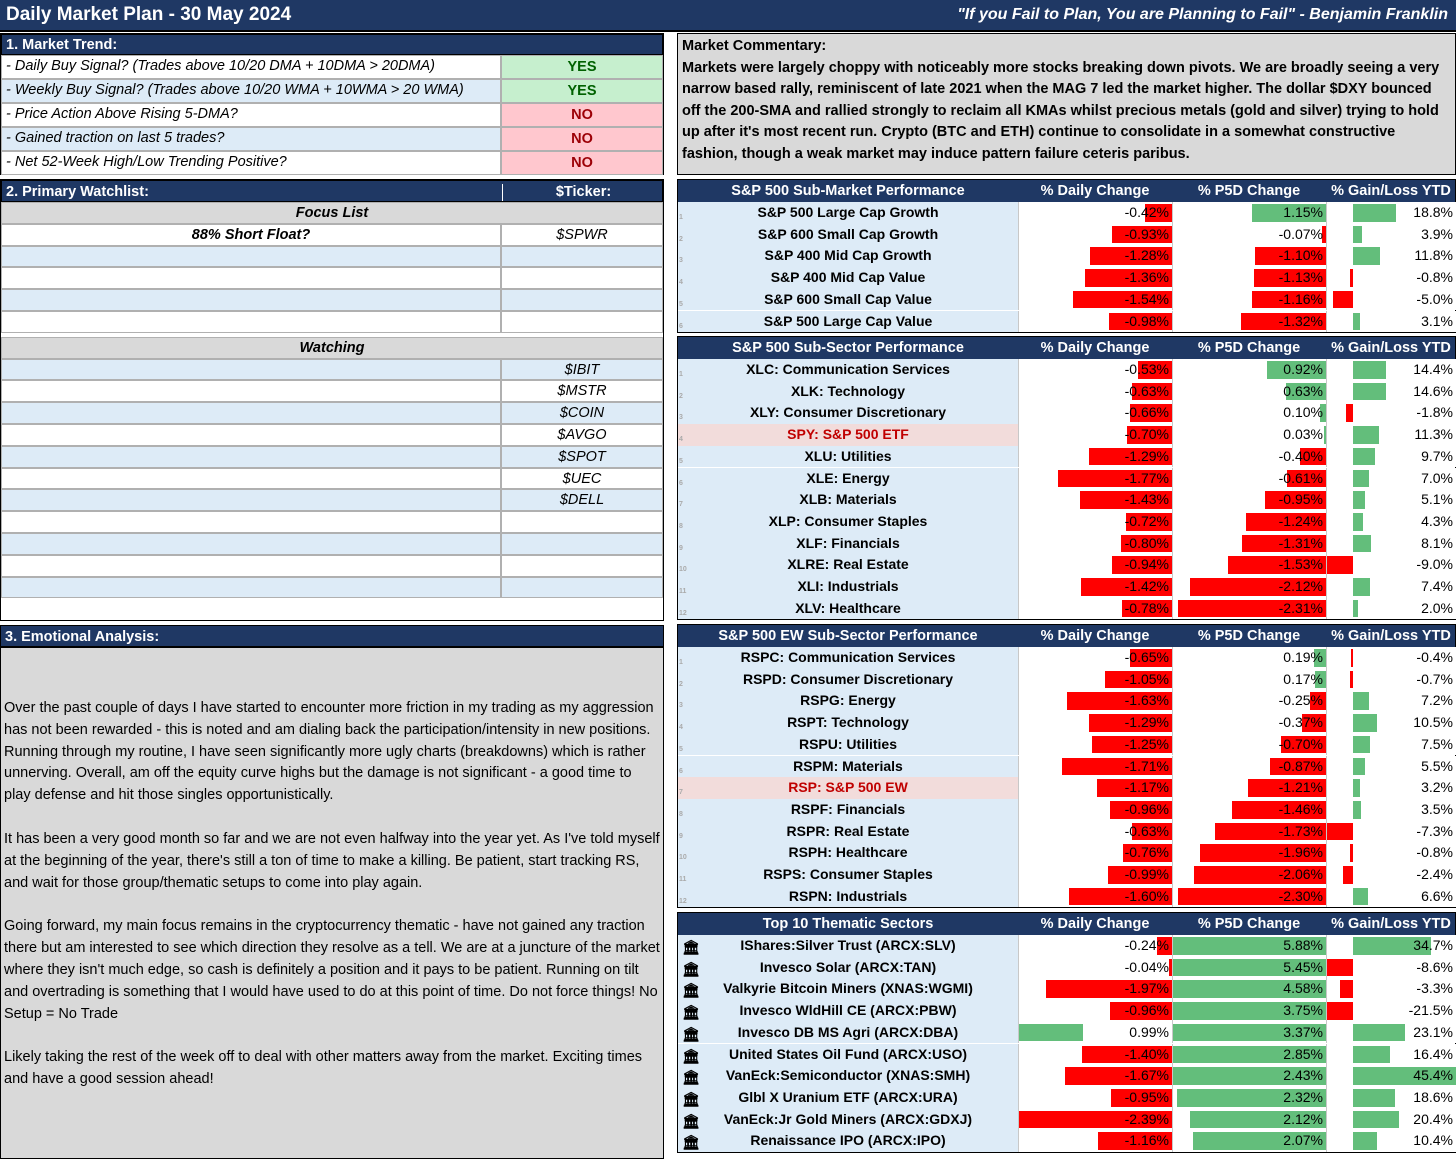 The height and width of the screenshot is (1159, 1456). I want to click on table-row: XLI: Industrials 11 -1.42% -2.12% 7.4%, so click(1067, 587).